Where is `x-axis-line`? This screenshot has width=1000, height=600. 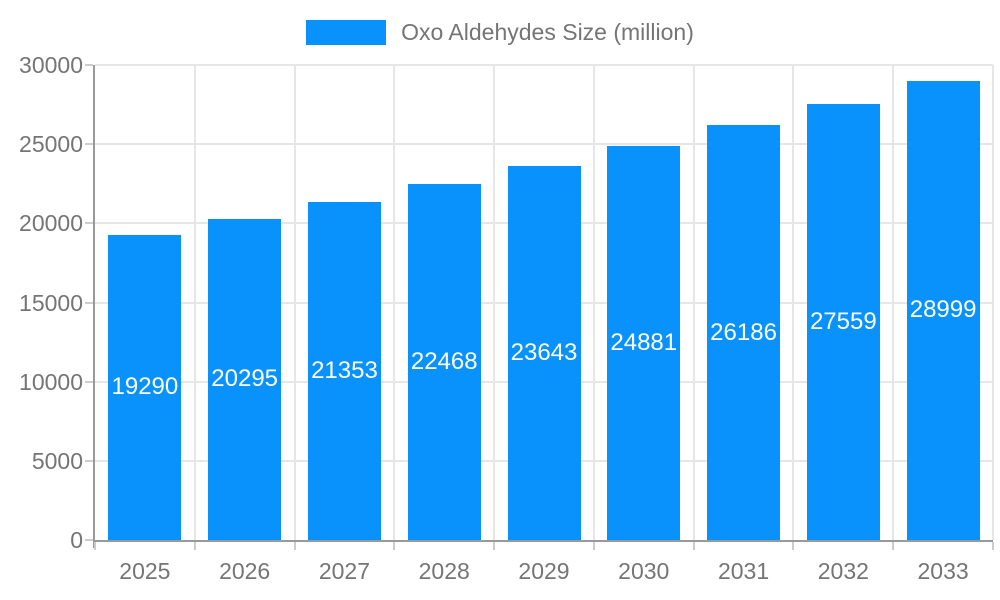
x-axis-line is located at coordinates (543, 541).